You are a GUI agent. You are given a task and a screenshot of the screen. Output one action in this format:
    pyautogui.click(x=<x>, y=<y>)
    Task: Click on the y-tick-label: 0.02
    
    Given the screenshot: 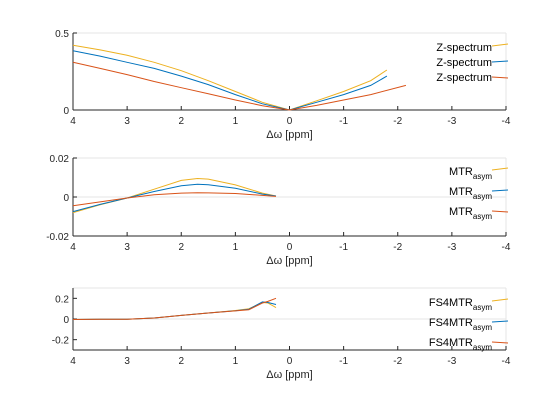 What is the action you would take?
    pyautogui.click(x=60, y=159)
    